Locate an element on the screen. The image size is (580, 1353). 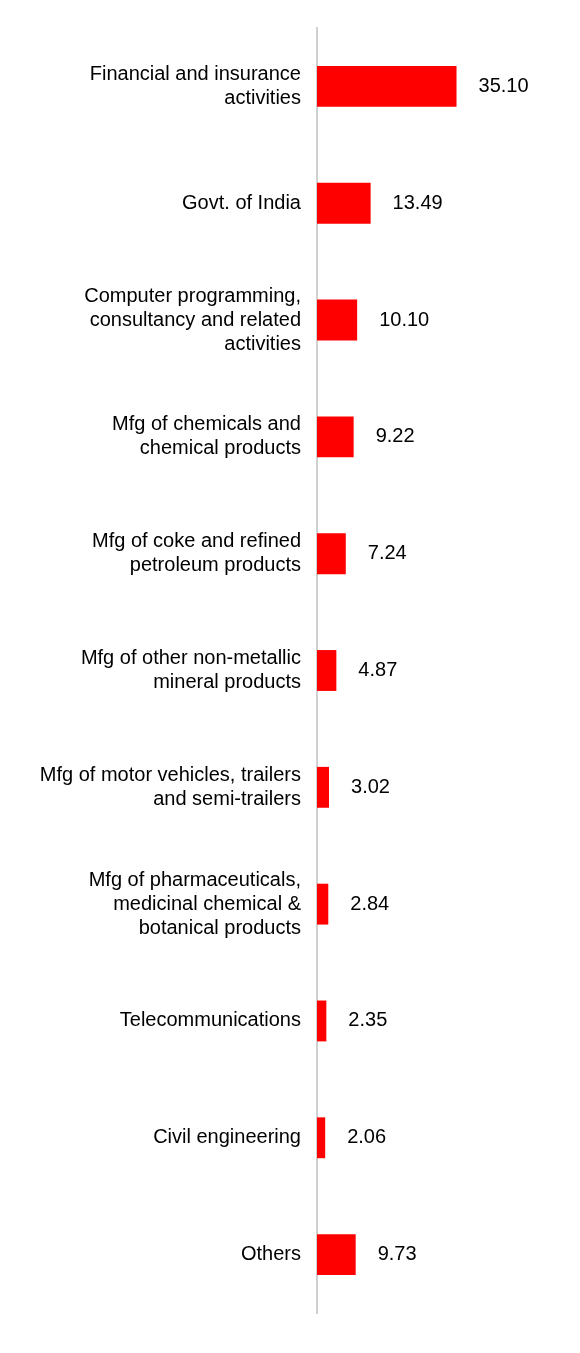
data-label: 4.87 is located at coordinates (378, 669).